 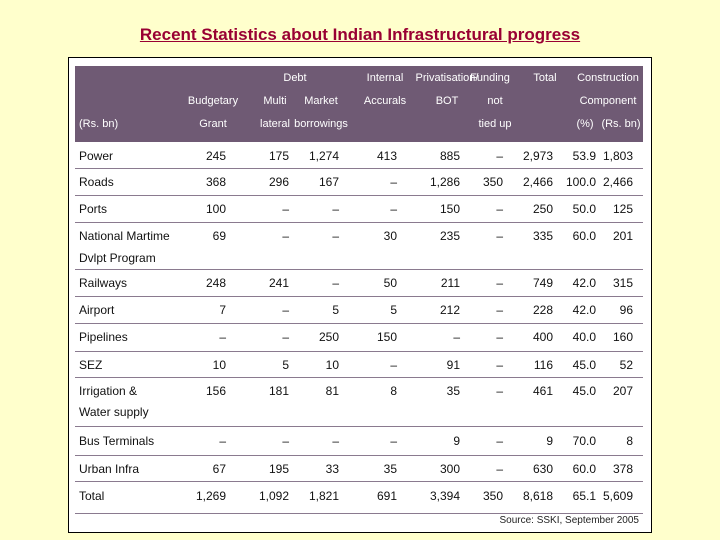 I want to click on row-label: Airport, so click(x=97, y=310).